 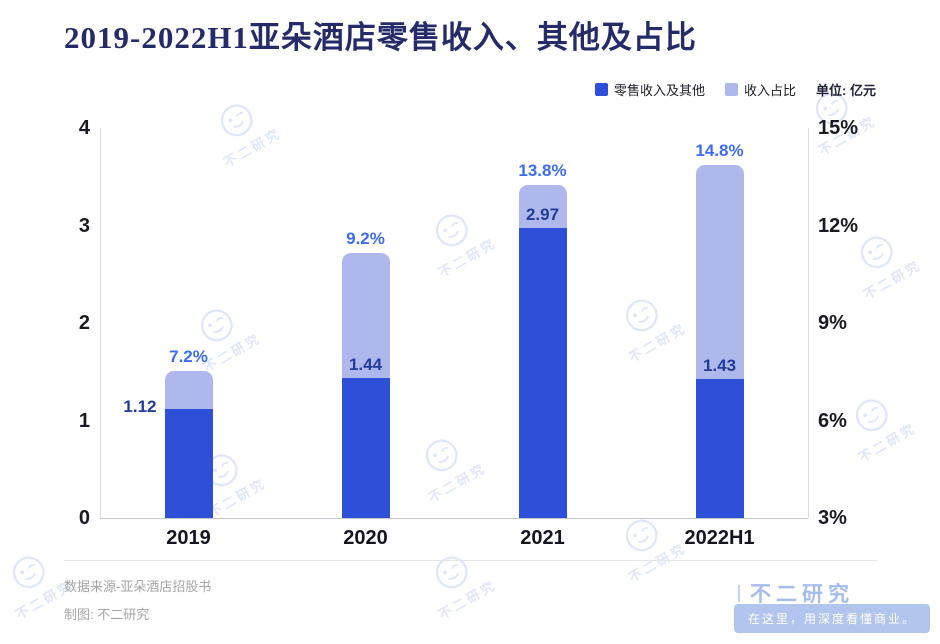 What do you see at coordinates (188, 538) in the screenshot?
I see `x-category-label: 2019` at bounding box center [188, 538].